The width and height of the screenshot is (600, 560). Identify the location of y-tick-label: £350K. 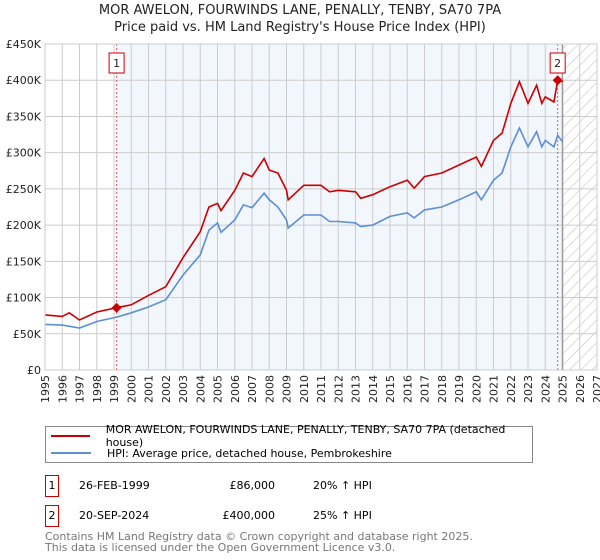
(24, 116).